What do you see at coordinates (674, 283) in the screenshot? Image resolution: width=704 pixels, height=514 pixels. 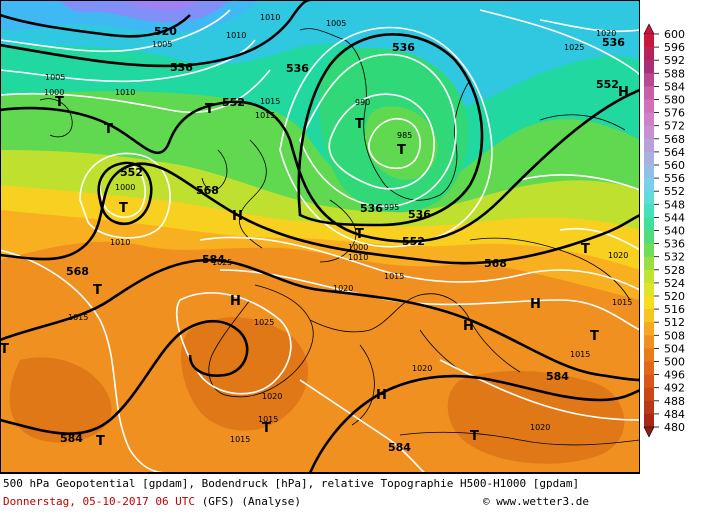 I see `scale-tick-label: 524` at bounding box center [674, 283].